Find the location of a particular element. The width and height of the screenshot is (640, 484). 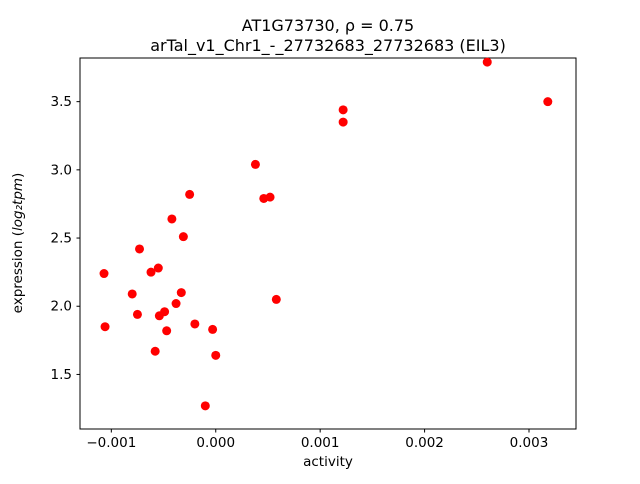

plot-subtitle: arTal_v1_Chr1_-_27732683_27732683 (EIL3) is located at coordinates (328, 46).